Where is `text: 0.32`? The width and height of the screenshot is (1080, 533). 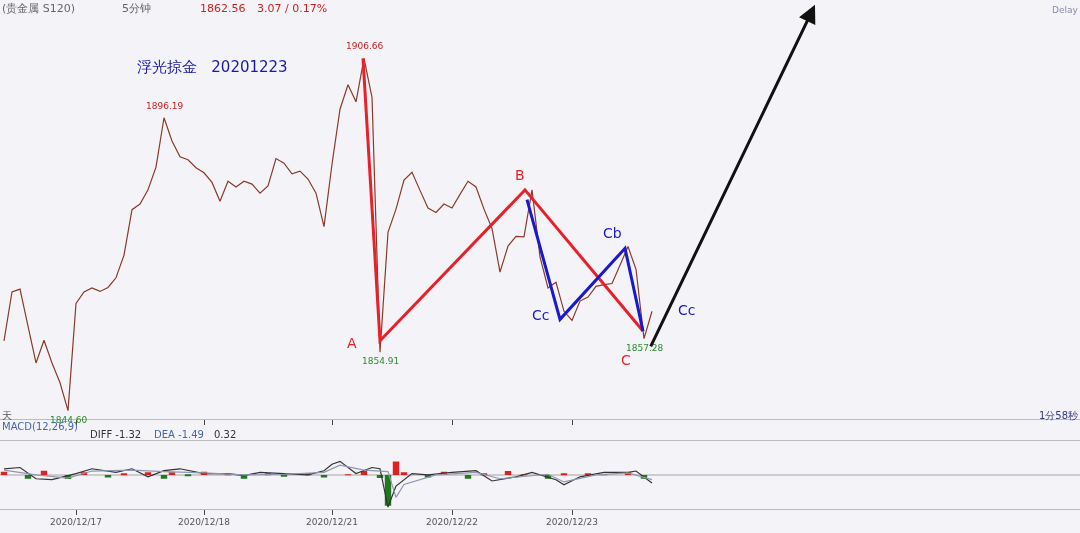
text: 0.32 is located at coordinates (225, 434).